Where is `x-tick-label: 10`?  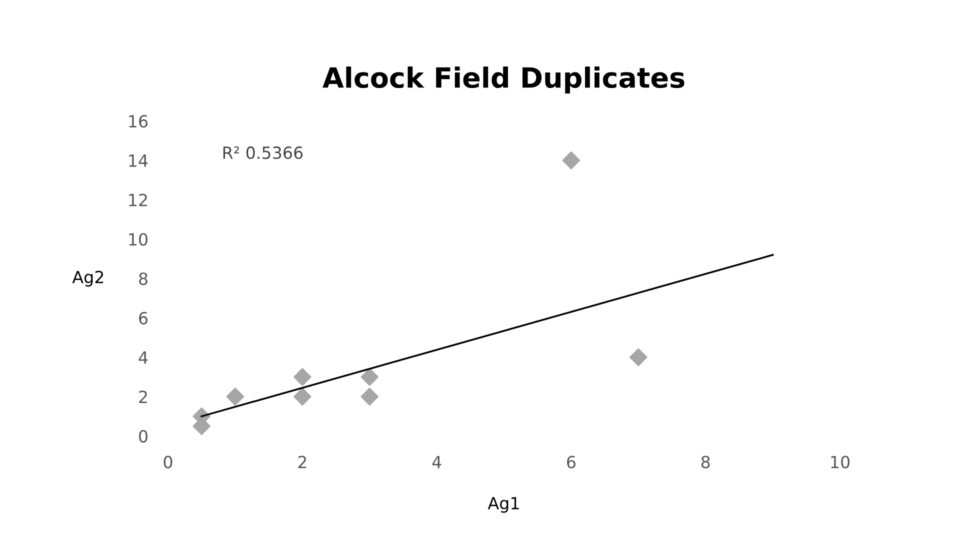 x-tick-label: 10 is located at coordinates (840, 462).